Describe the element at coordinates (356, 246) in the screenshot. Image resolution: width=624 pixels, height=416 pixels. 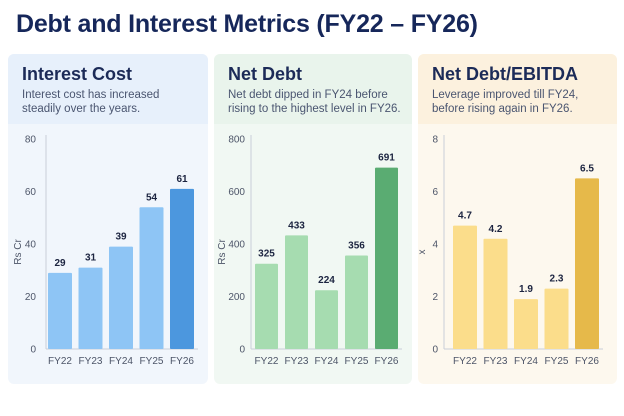
I see `data-label: 356` at that location.